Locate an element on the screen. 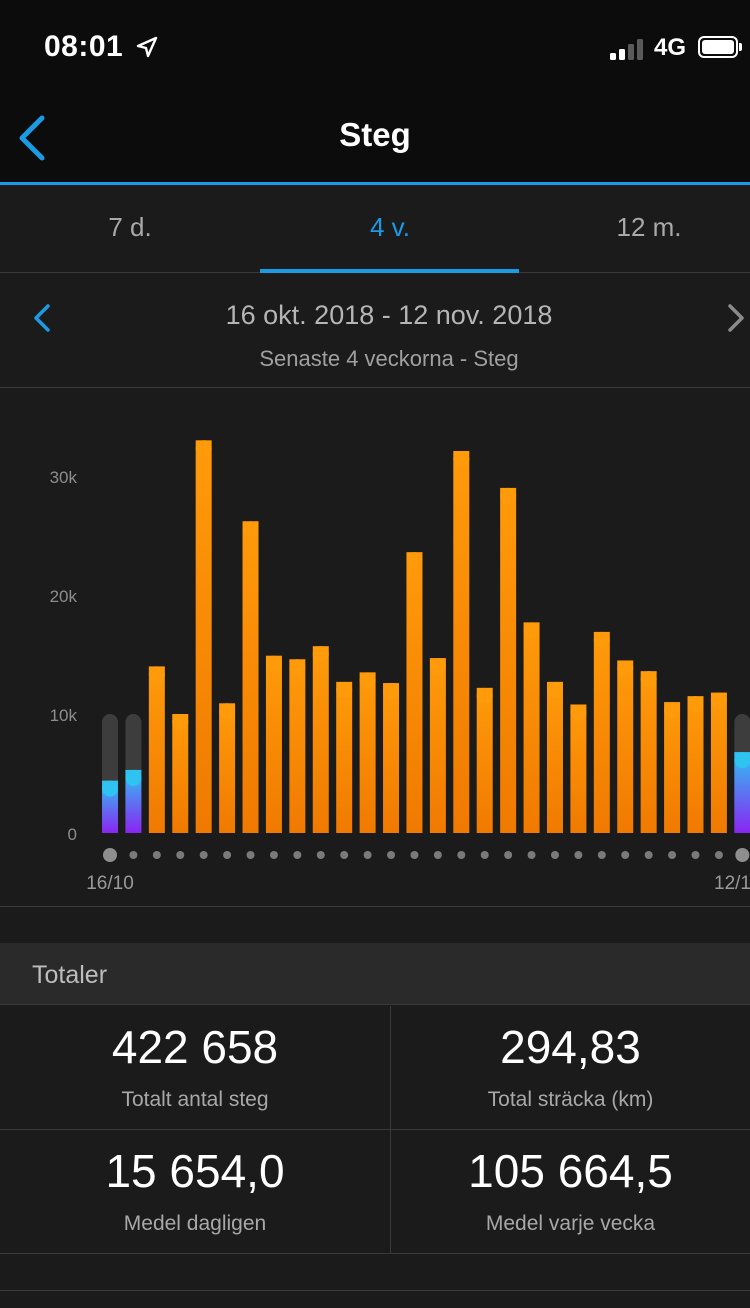 Image resolution: width=750 pixels, height=1308 pixels. totals-section-header: Totaler is located at coordinates (375, 974).